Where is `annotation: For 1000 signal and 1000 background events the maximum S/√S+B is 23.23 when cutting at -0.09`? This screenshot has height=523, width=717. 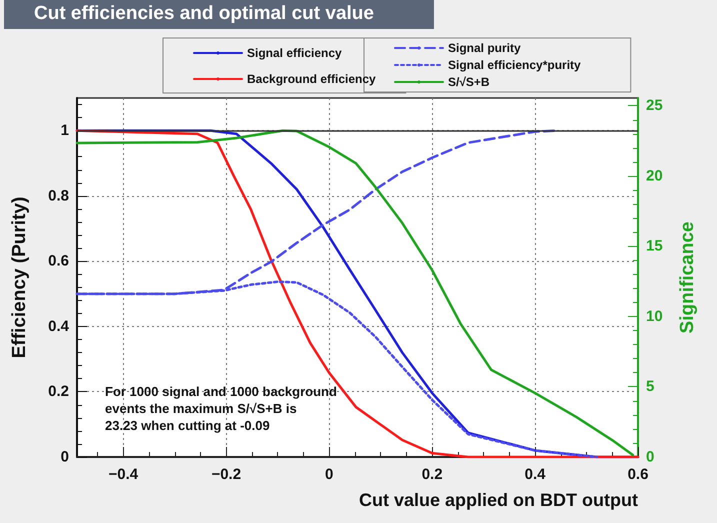 annotation: For 1000 signal and 1000 background events the maximum S/√S+B is 23.23 when cutting at -0.09 is located at coordinates (221, 408).